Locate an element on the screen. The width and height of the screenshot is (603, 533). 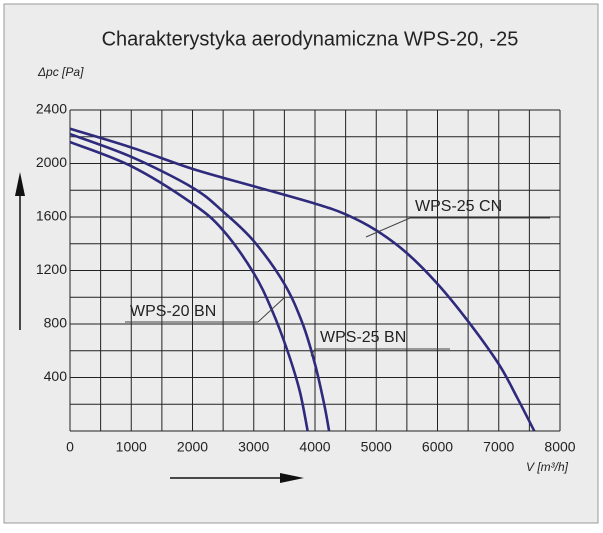
y-arrow is located at coordinates (20, 251).